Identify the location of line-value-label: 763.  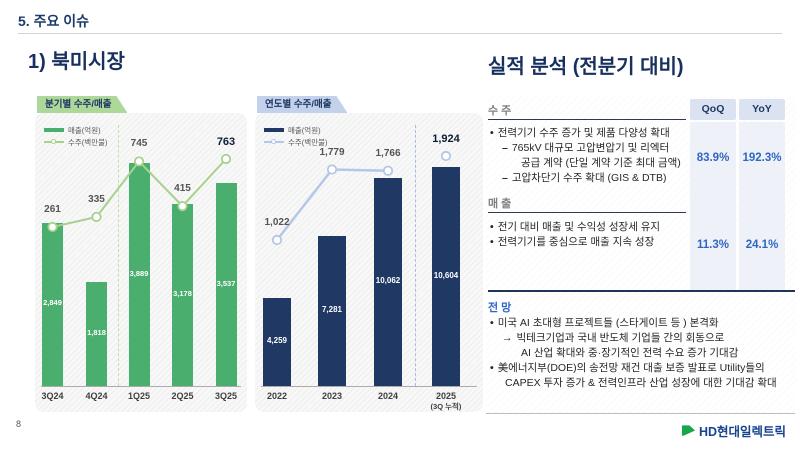
(226, 141).